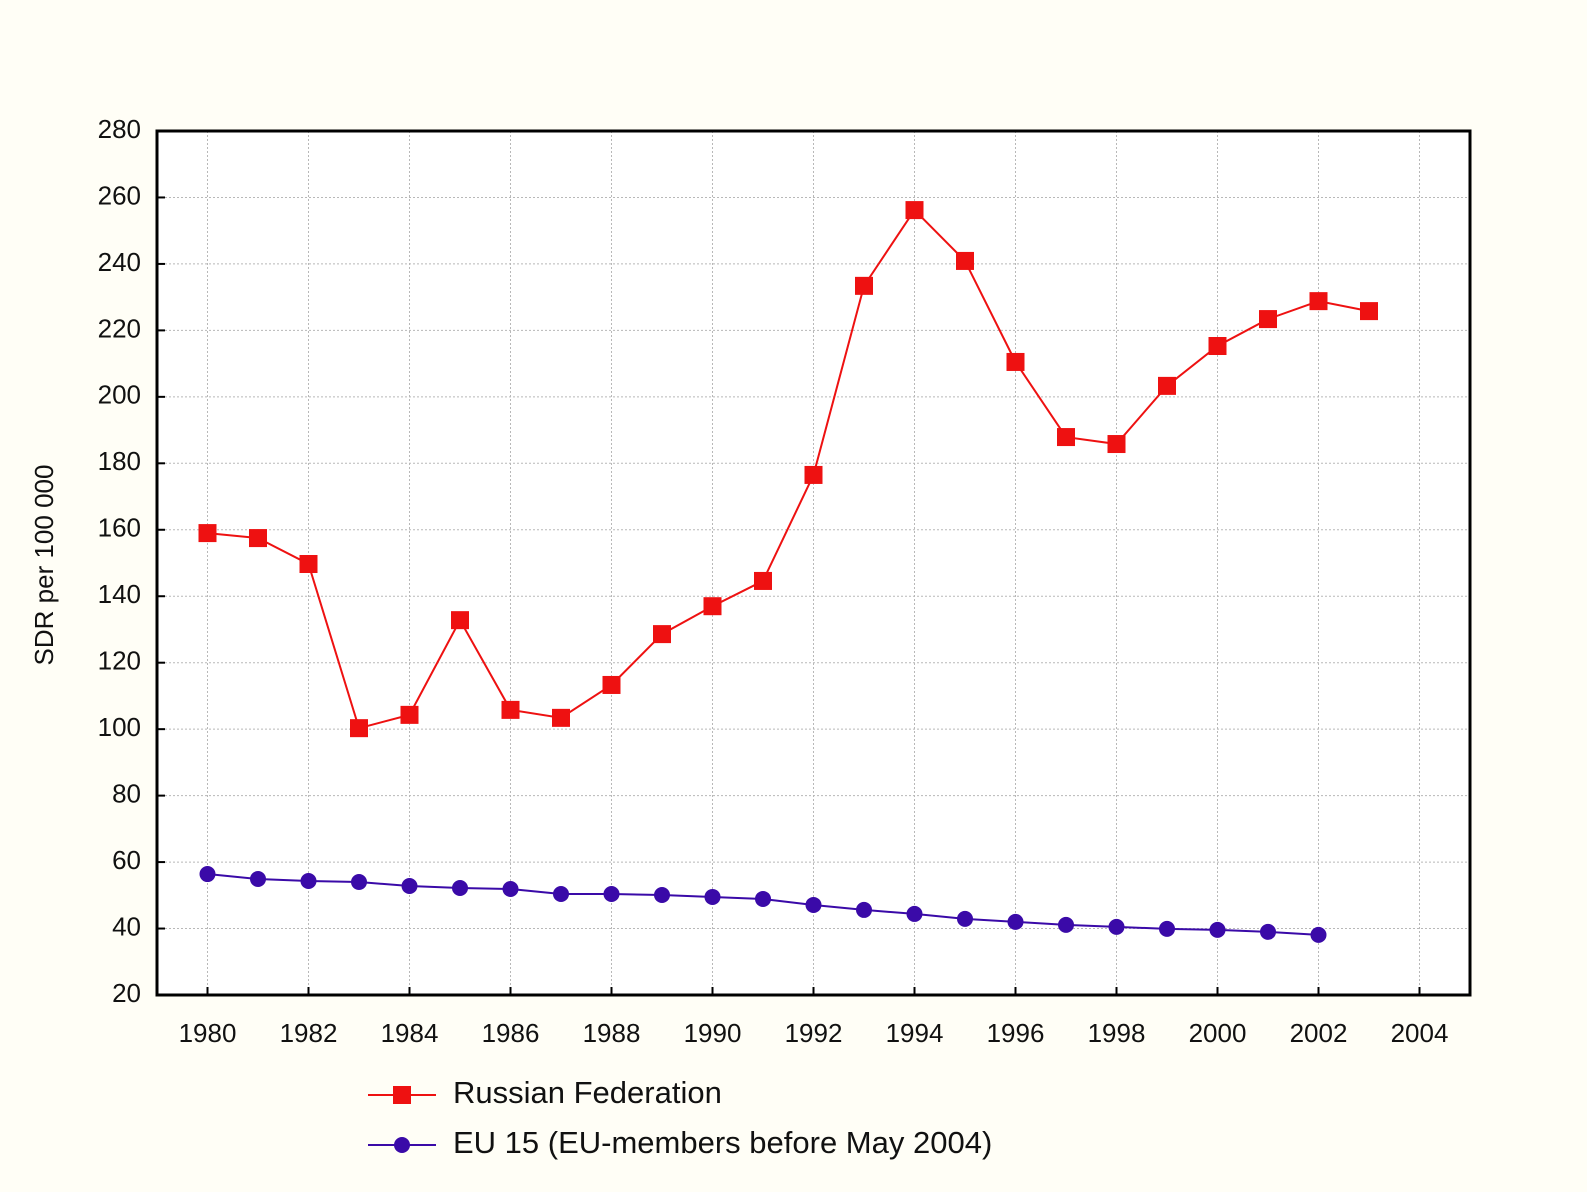 This screenshot has width=1587, height=1192. Describe the element at coordinates (814, 1033) in the screenshot. I see `x-tick-label: 1992` at that location.